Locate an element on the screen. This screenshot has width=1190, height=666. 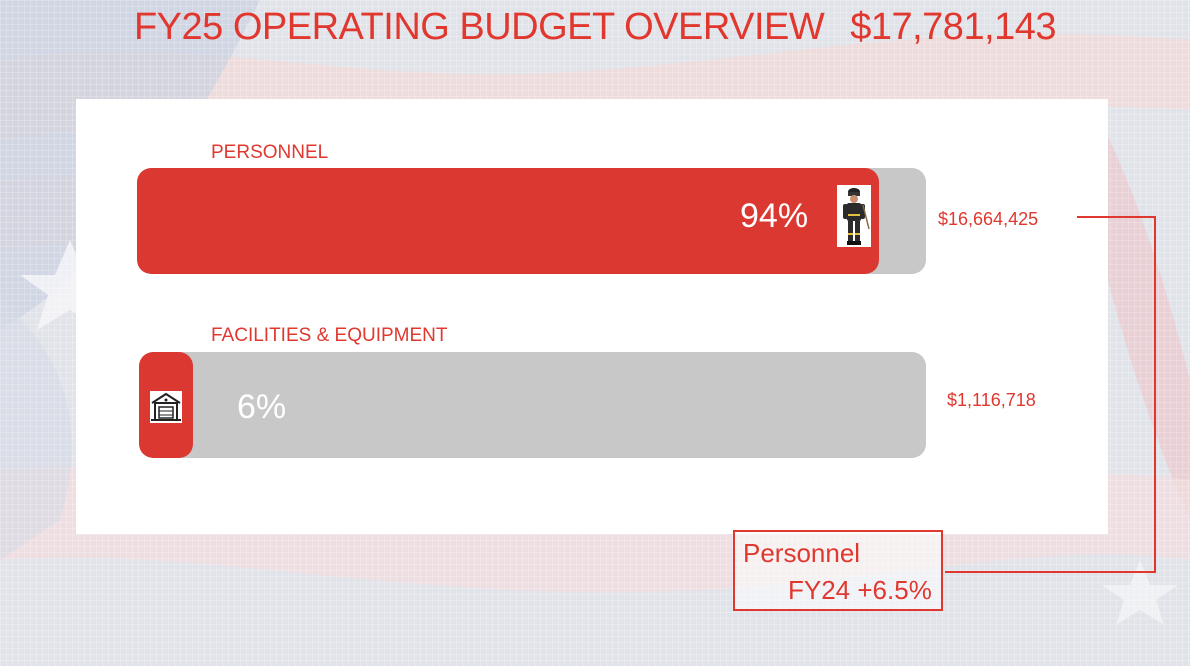
bar-track-personnel is located at coordinates (531, 221).